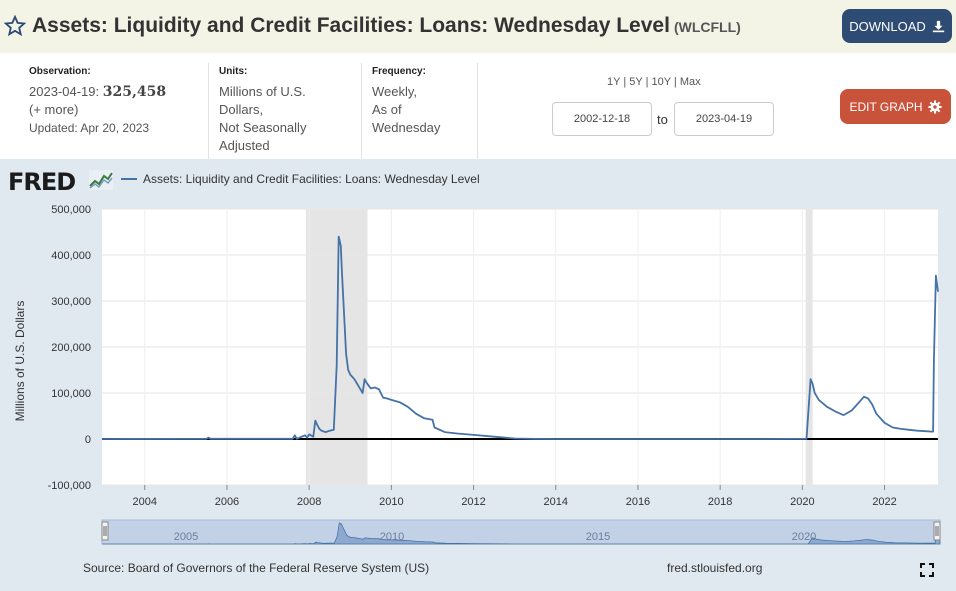 The width and height of the screenshot is (956, 591). What do you see at coordinates (134, 92) in the screenshot?
I see `observation-value: 325,458` at bounding box center [134, 92].